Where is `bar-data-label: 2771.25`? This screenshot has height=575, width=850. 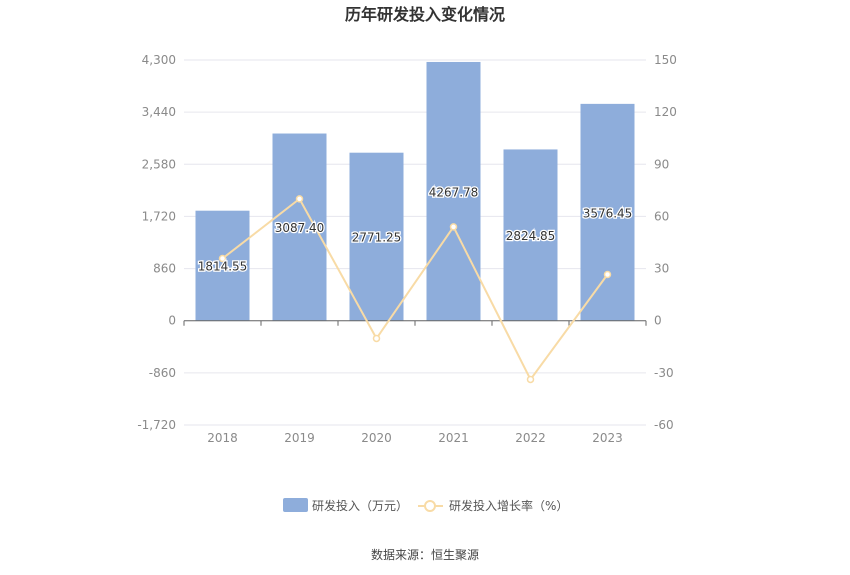
bar-data-label: 2771.25 is located at coordinates (377, 238).